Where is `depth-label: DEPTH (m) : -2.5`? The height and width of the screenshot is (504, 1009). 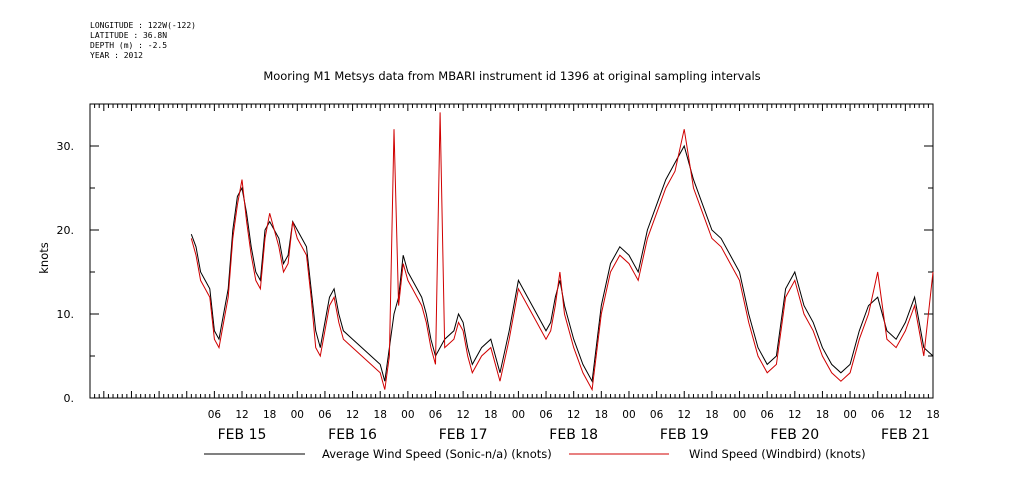 depth-label: DEPTH (m) : -2.5 is located at coordinates (129, 45).